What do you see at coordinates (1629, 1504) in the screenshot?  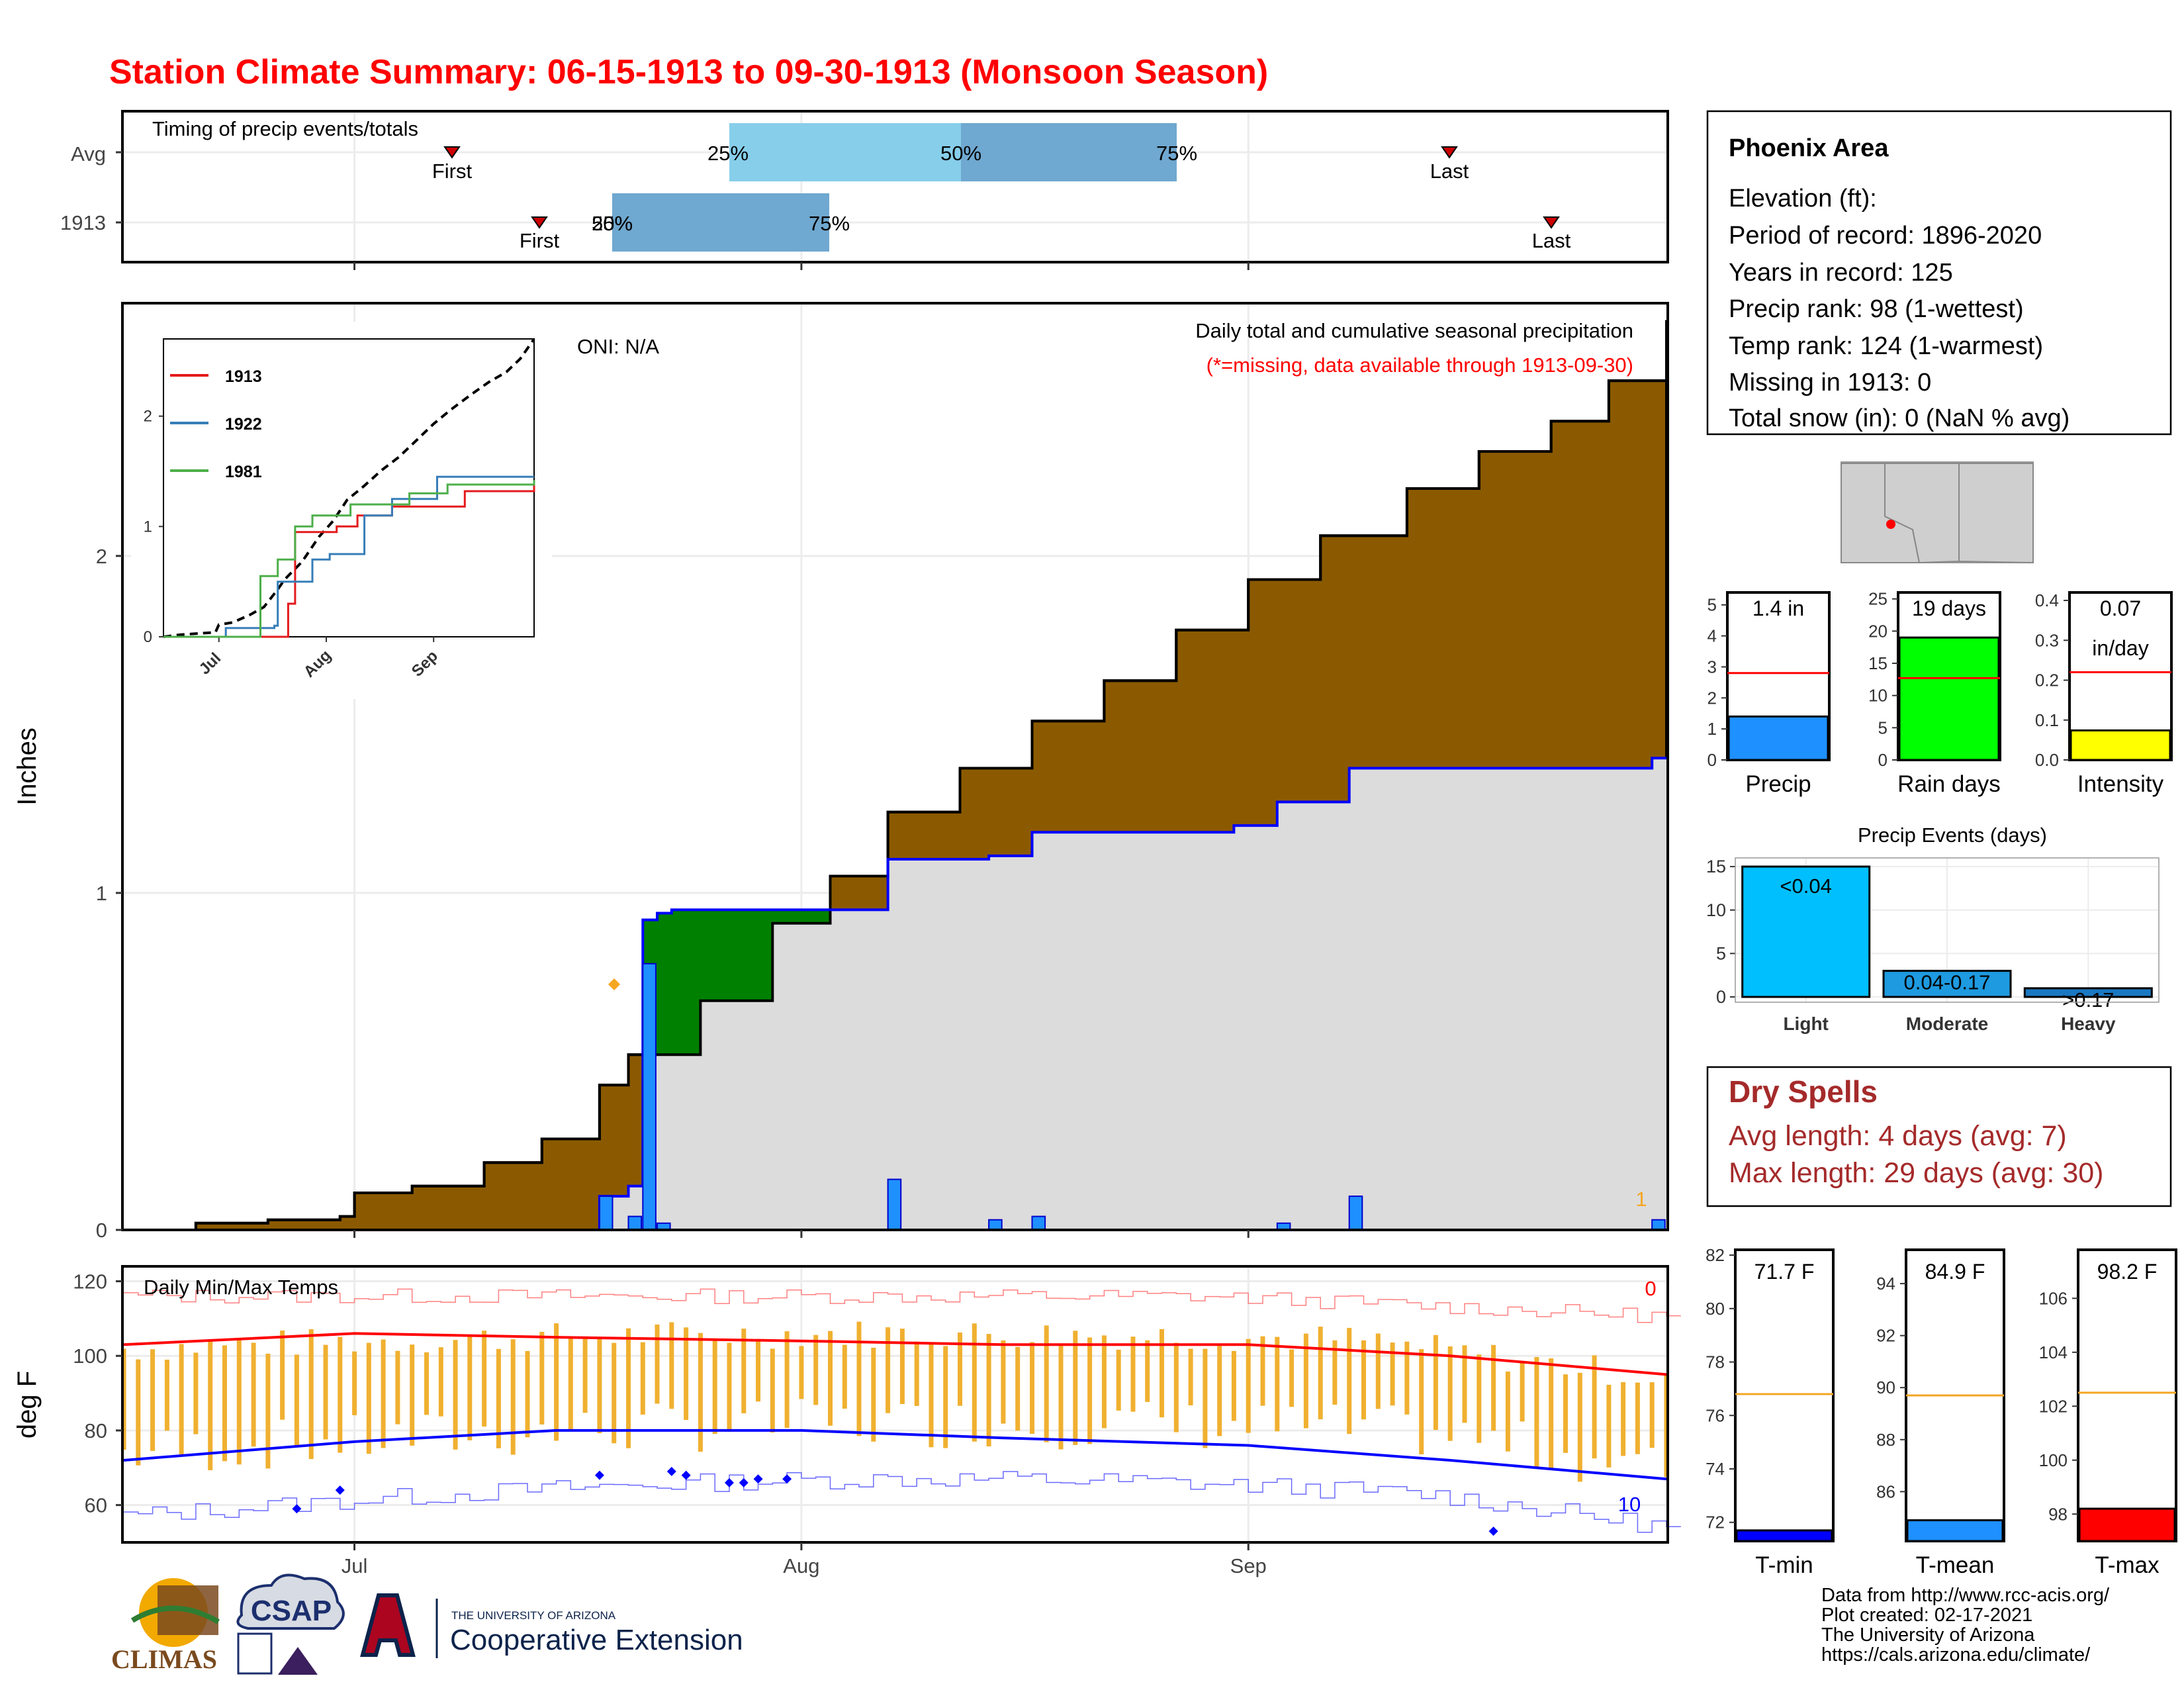 I see `min-records-count: 10` at bounding box center [1629, 1504].